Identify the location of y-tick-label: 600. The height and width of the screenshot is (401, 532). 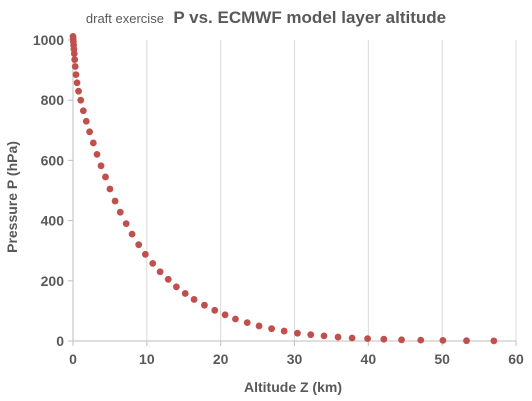
(53, 160).